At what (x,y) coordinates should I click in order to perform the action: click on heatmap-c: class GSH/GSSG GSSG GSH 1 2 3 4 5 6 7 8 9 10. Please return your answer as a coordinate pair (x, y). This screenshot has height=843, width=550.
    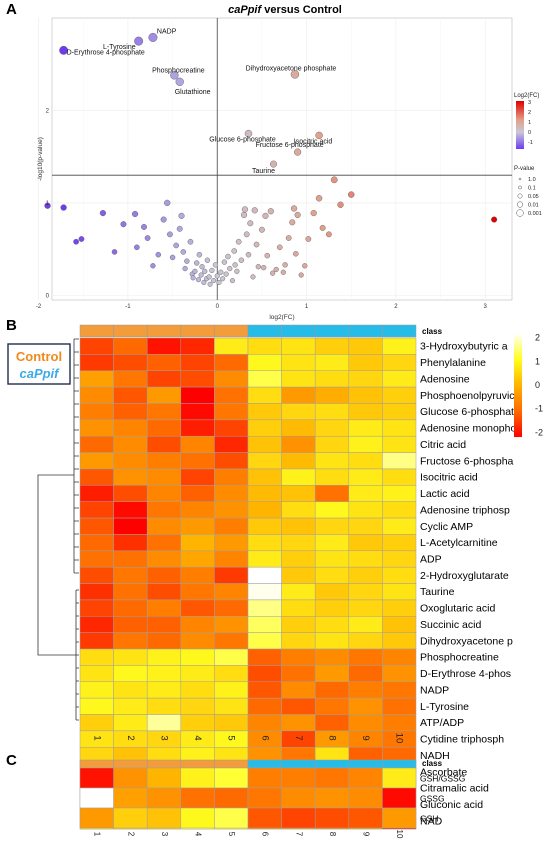
    Looking at the image, I should click on (272, 799).